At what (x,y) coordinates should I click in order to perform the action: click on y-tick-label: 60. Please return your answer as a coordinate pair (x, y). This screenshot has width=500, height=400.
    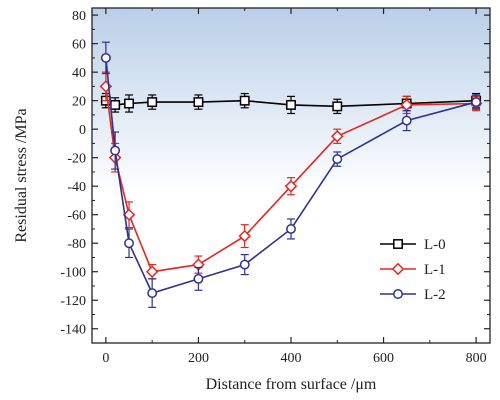
    Looking at the image, I should click on (79, 45).